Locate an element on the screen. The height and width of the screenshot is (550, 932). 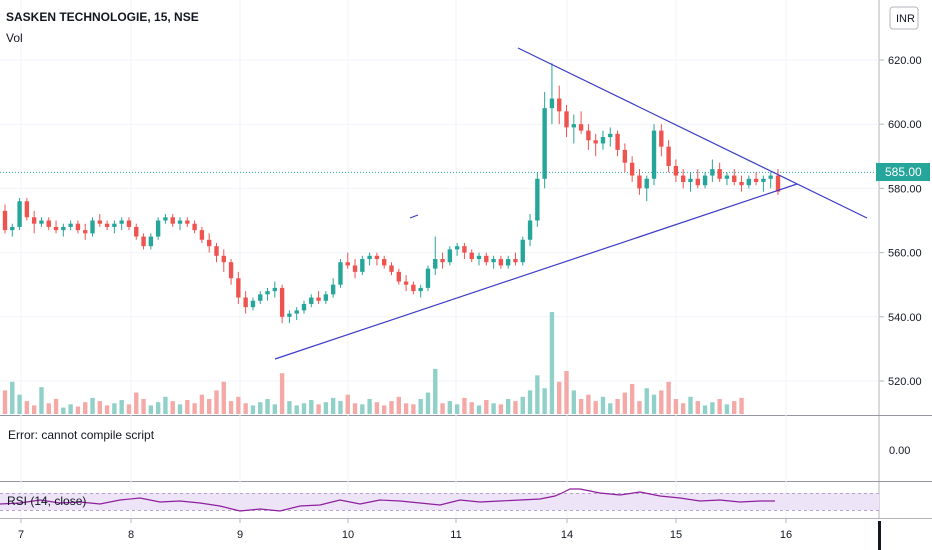
time-tick-label: 8 is located at coordinates (131, 535).